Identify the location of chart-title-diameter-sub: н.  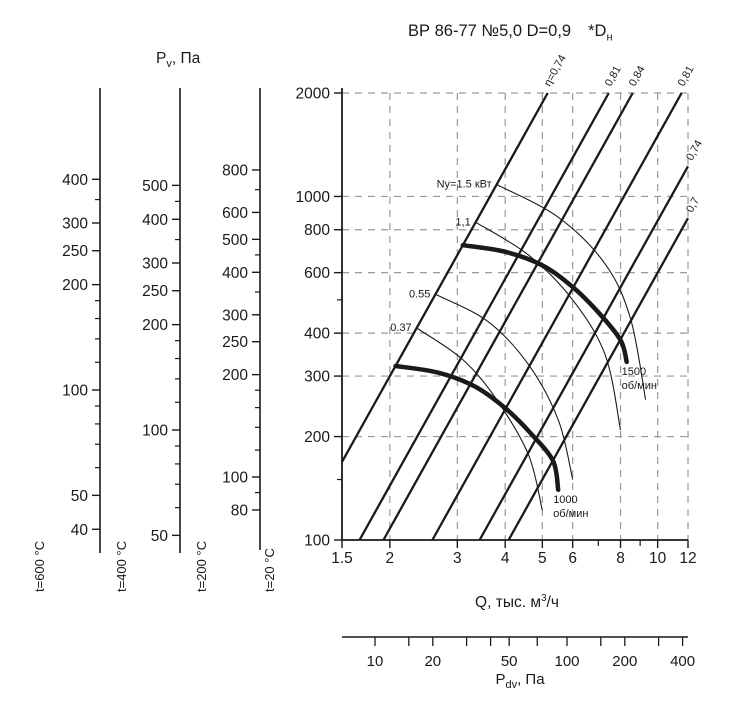
(609, 37).